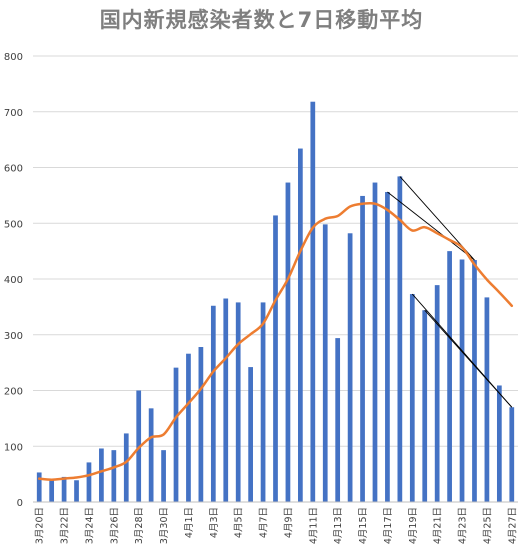  What do you see at coordinates (438, 525) in the screenshot?
I see `x-tick-label: 4月21日` at bounding box center [438, 525].